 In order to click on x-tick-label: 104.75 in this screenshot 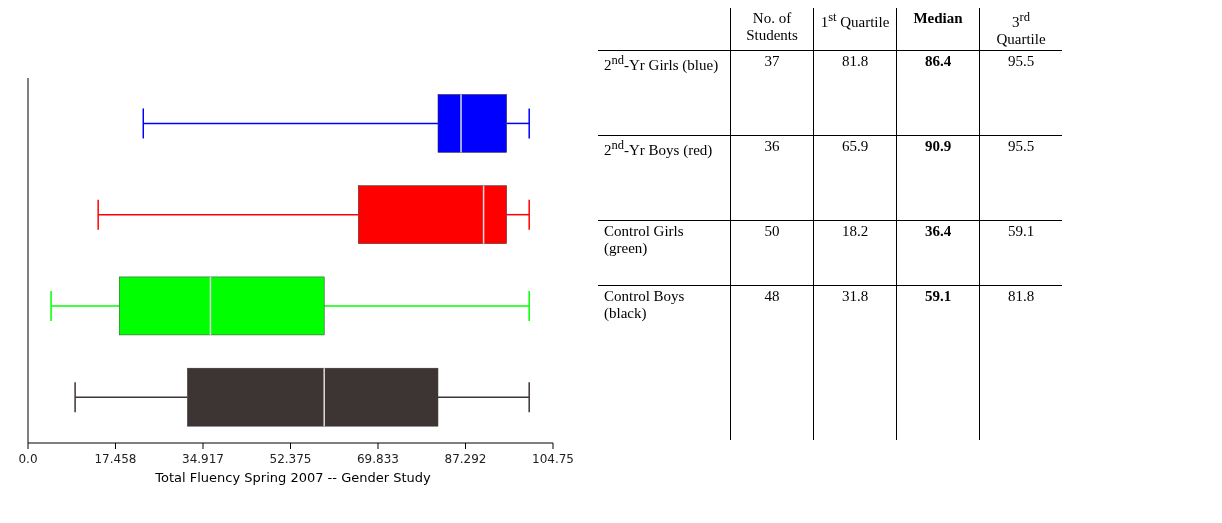, I will do `click(553, 459)`.